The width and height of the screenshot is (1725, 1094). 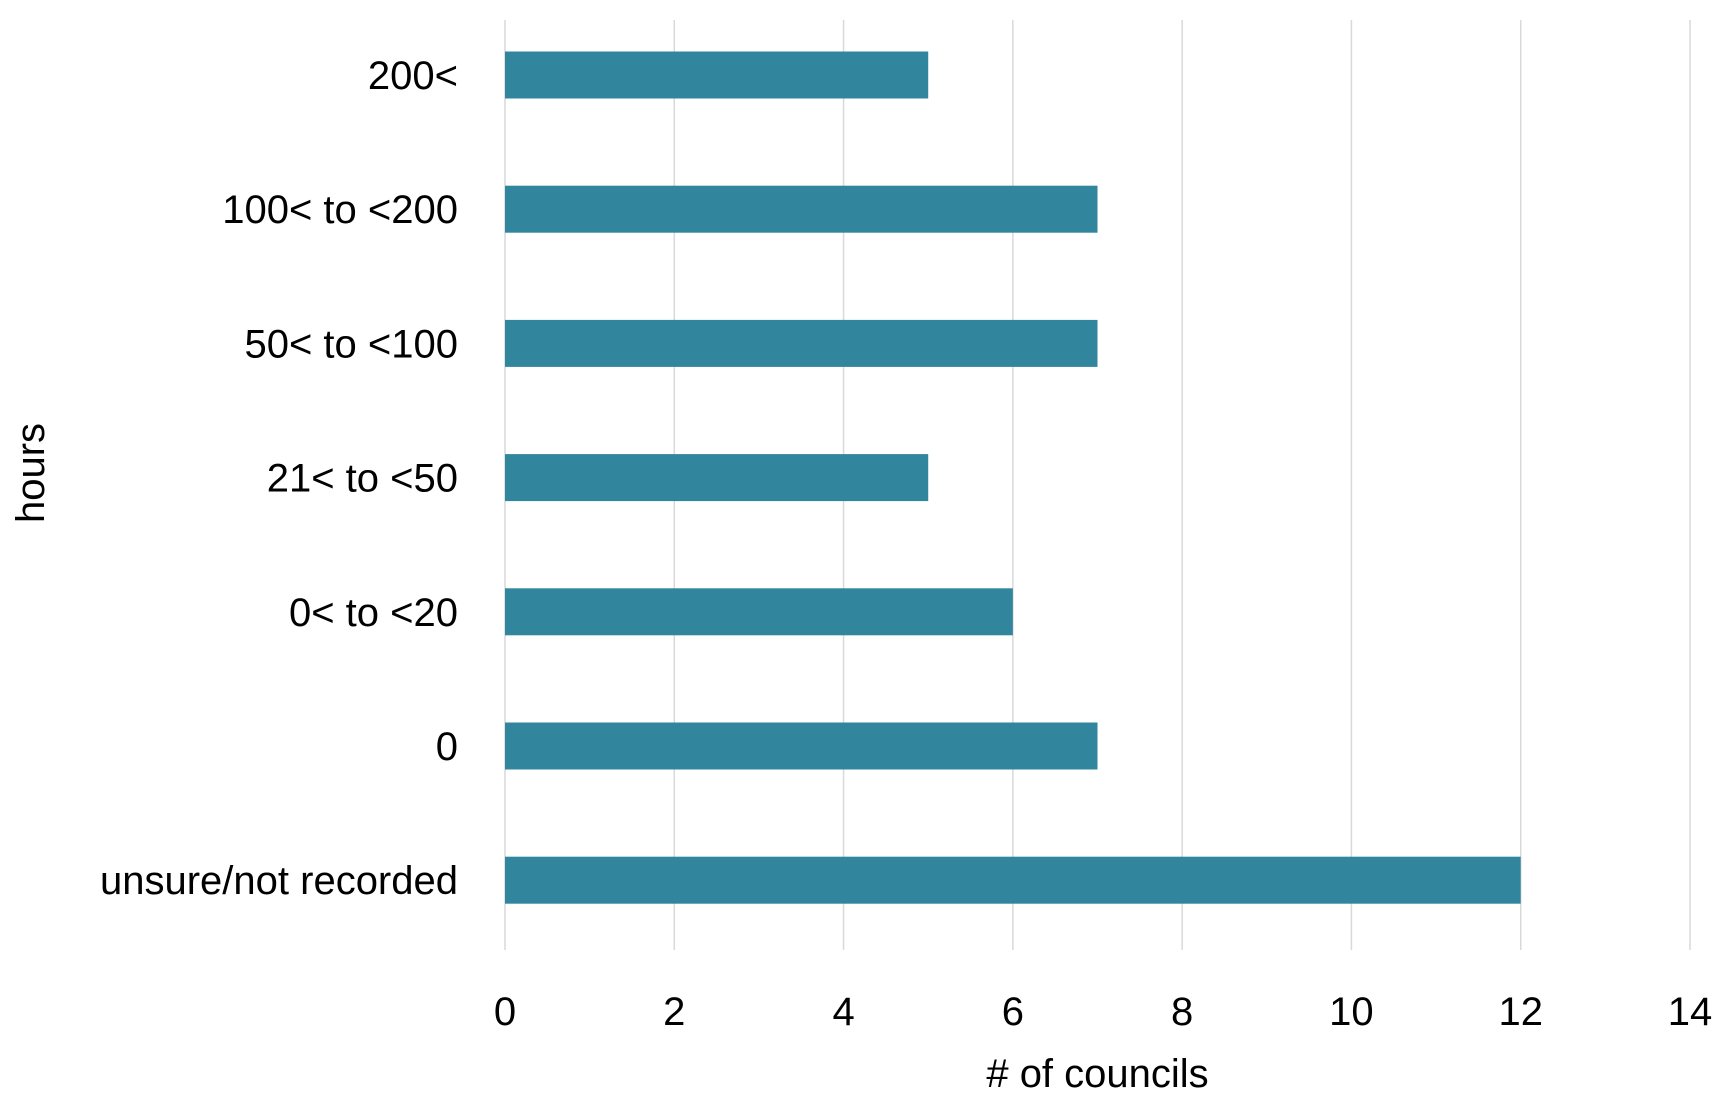 I want to click on category-label-3: 21< to <50, so click(x=362, y=479).